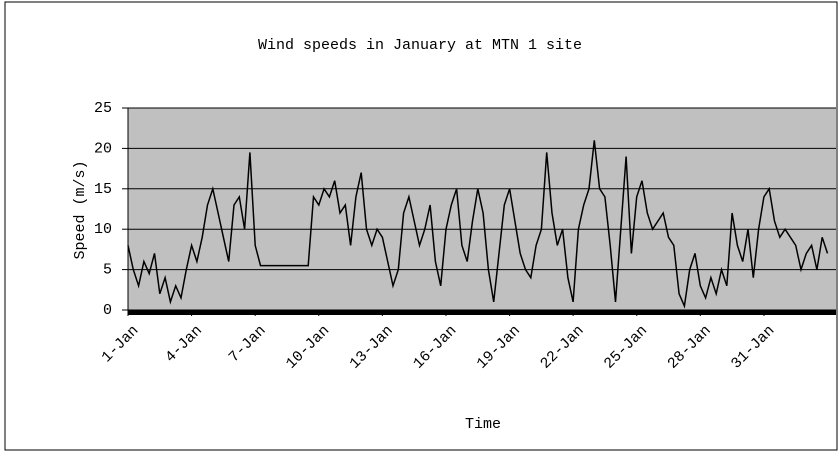  I want to click on y-axis-label: Speed (m/s), so click(80, 209).